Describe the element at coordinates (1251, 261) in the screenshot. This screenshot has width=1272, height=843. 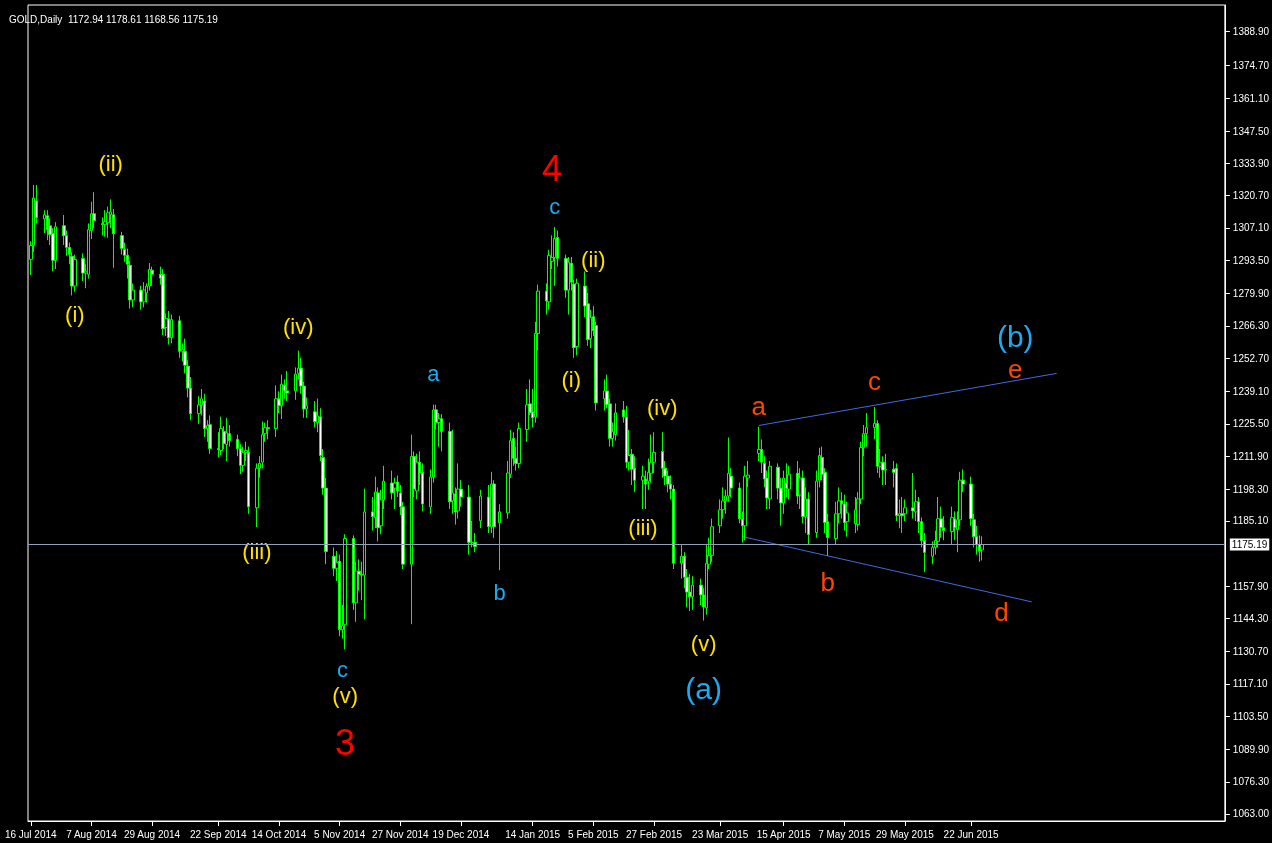
I see `y-tick-label: 1293.50` at that location.